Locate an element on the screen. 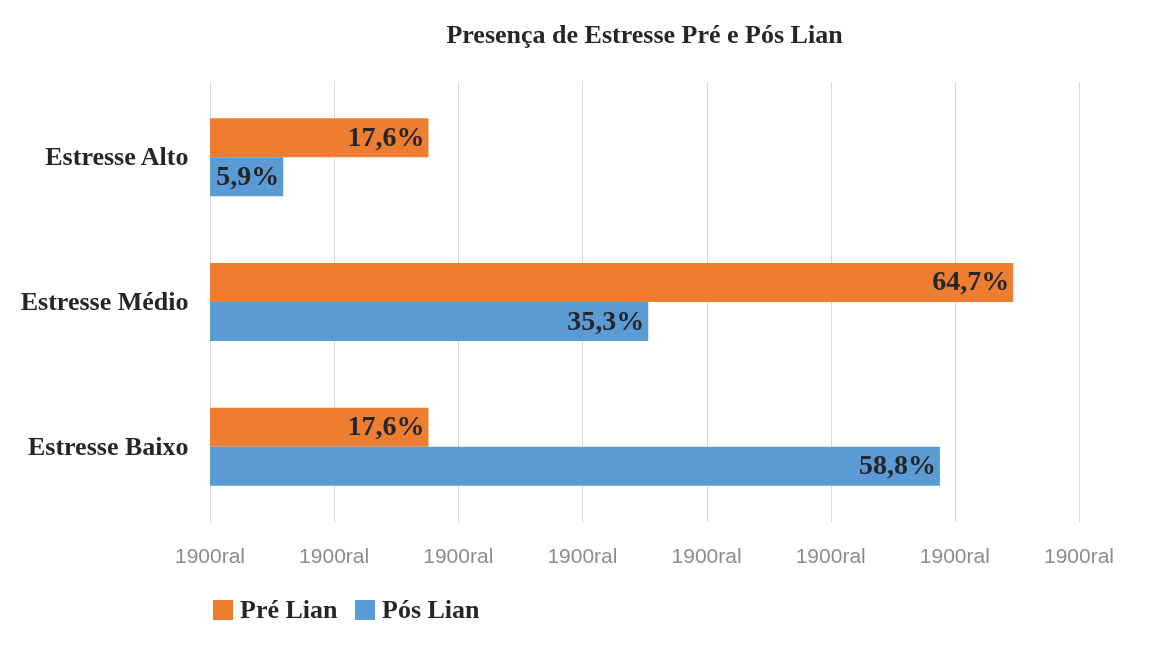 The height and width of the screenshot is (668, 1170). legend-label: Pós Lian is located at coordinates (431, 609).